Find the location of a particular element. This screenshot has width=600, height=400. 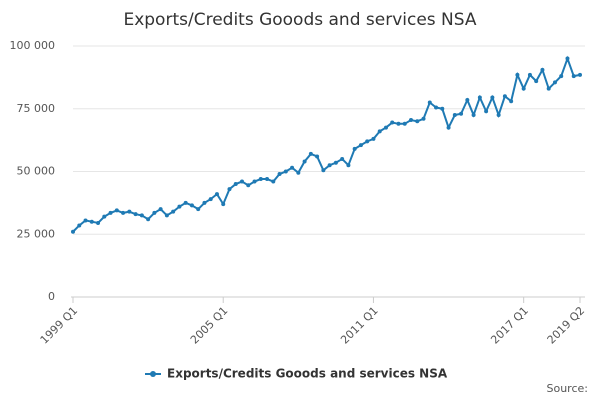

legend-marker is located at coordinates (153, 374).